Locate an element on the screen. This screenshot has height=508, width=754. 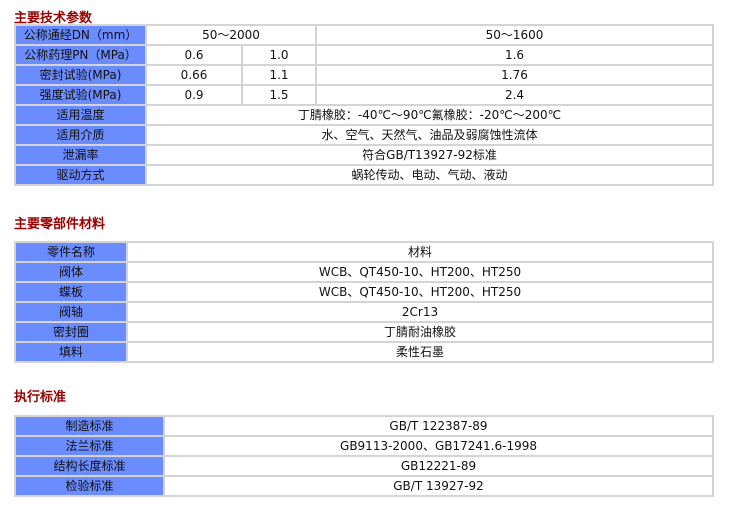
cell: GB/T 13927-92 is located at coordinates (438, 486).